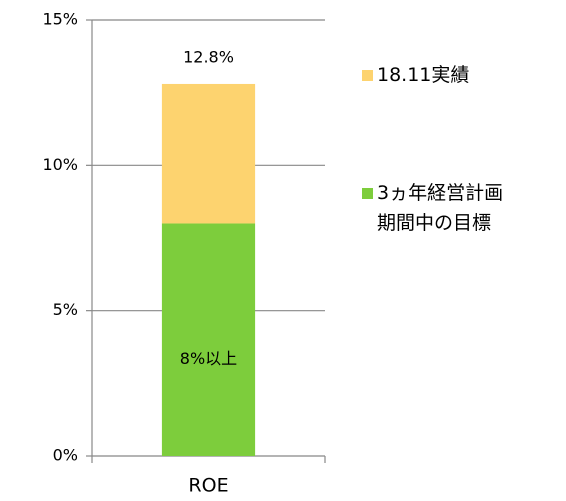 The image size is (566, 501). I want to click on y-tick-label: 10%, so click(60, 164).